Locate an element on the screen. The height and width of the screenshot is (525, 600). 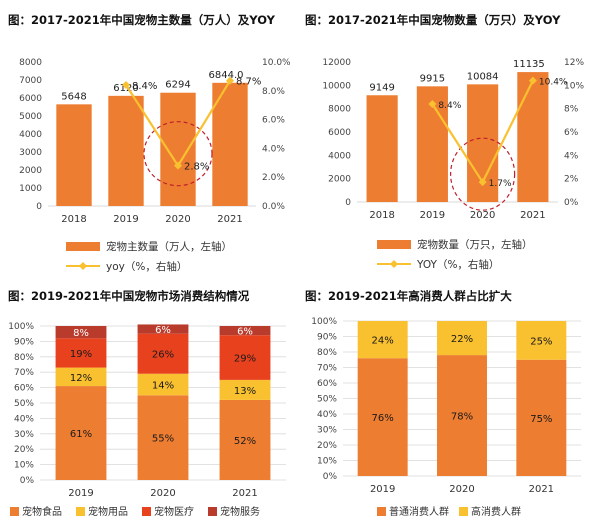
bar-value-label: 11135 is located at coordinates (529, 64).